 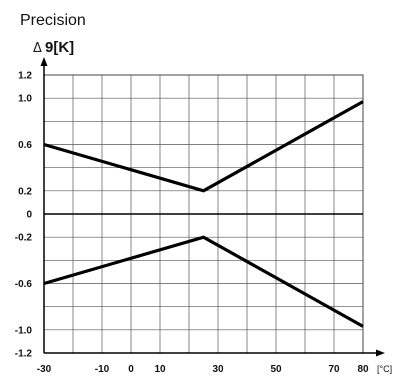 I want to click on y-tick-label: 0, so click(x=29, y=215).